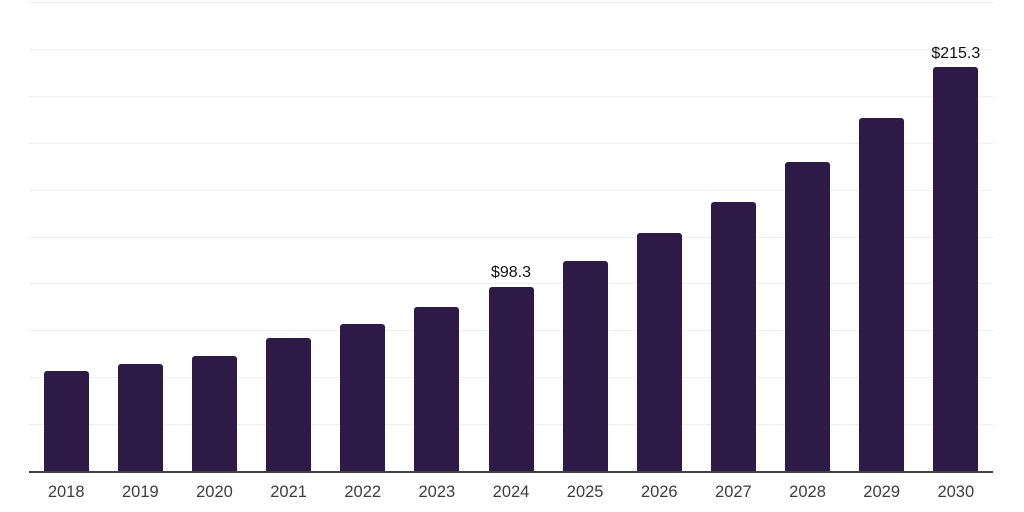 Image resolution: width=1024 pixels, height=512 pixels. What do you see at coordinates (437, 388) in the screenshot?
I see `bar-2023` at bounding box center [437, 388].